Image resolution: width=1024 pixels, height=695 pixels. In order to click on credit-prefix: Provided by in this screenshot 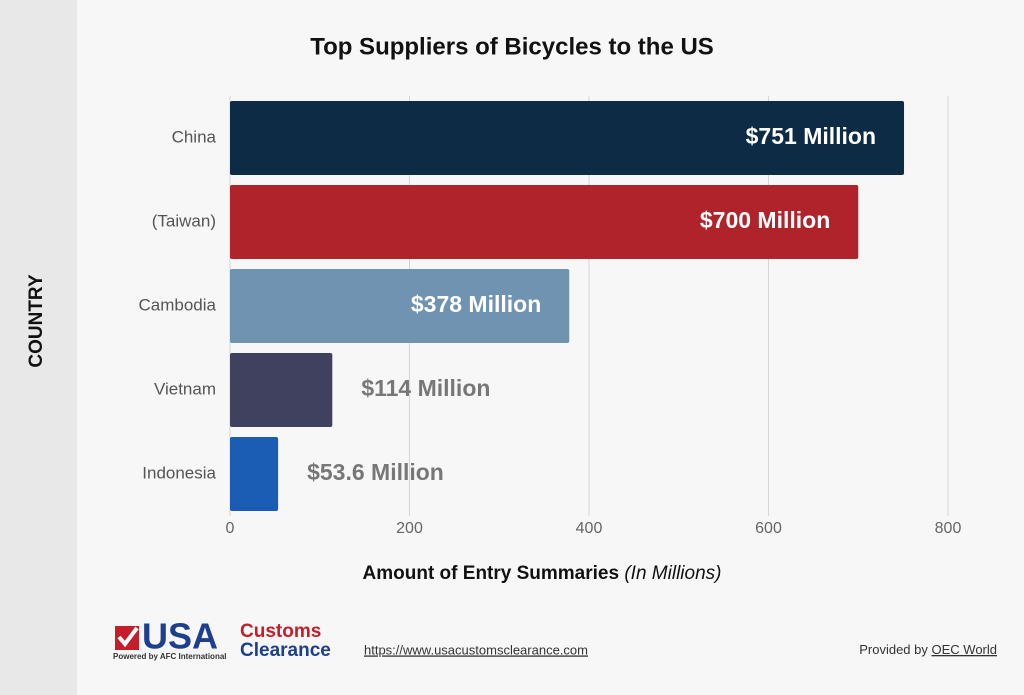, I will do `click(893, 649)`.